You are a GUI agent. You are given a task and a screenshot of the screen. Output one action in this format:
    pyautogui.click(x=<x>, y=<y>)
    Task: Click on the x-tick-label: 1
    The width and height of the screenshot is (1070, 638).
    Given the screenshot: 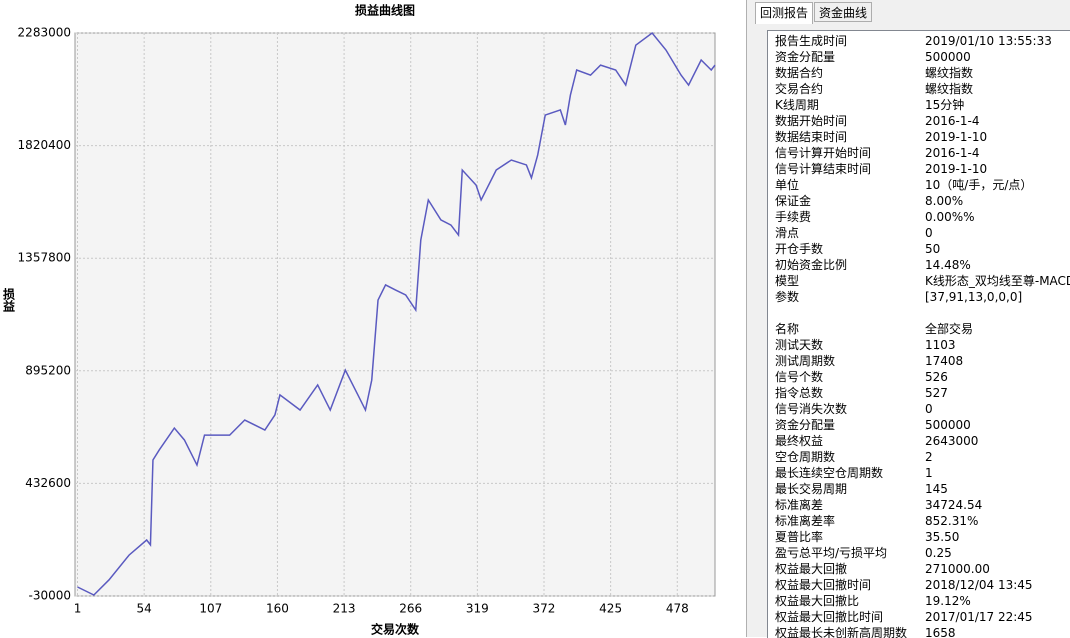 What is the action you would take?
    pyautogui.click(x=78, y=609)
    